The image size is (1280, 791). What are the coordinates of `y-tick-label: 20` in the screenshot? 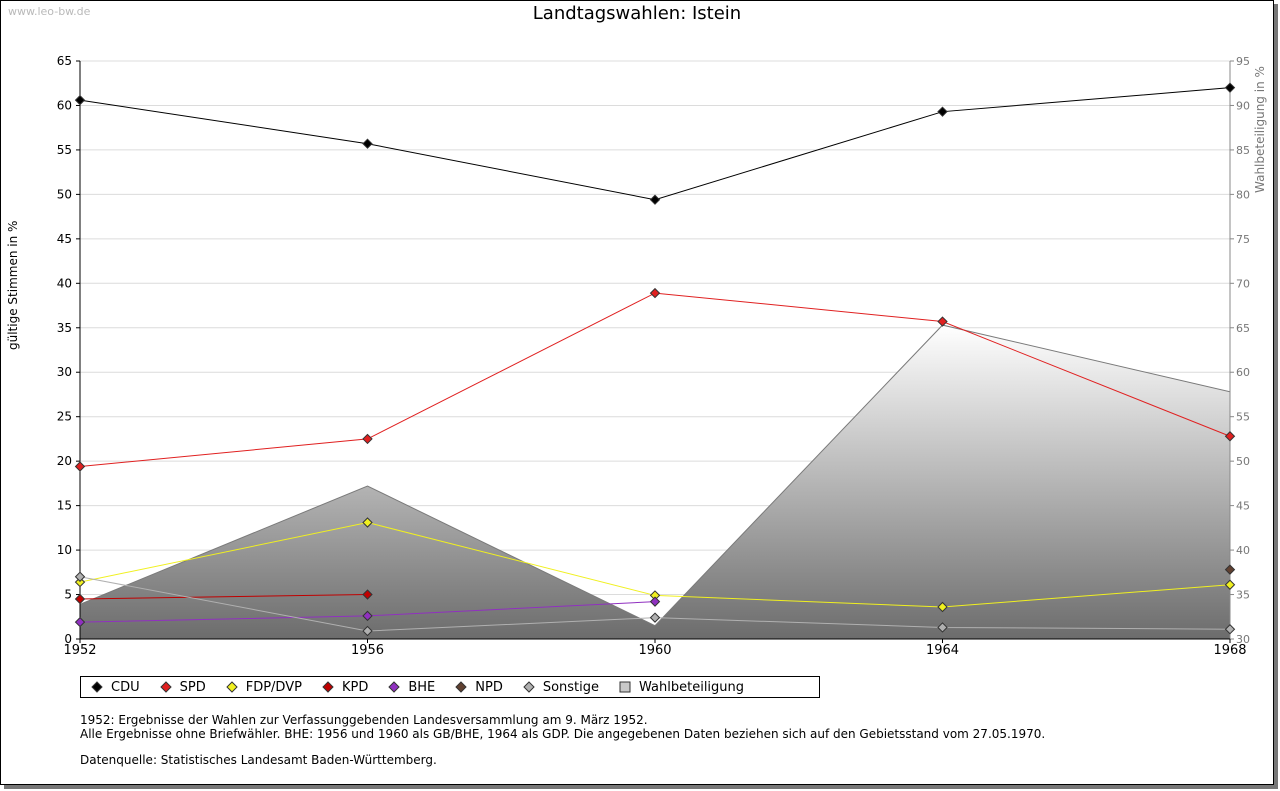 It's located at (64, 461).